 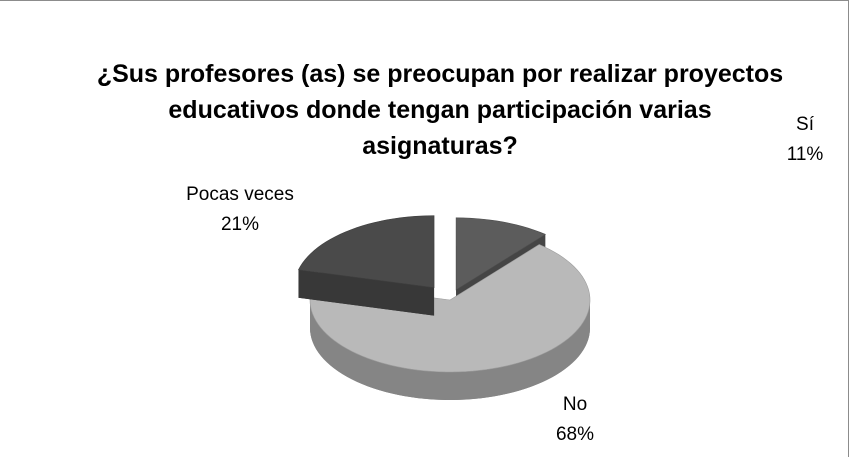 What do you see at coordinates (805, 154) in the screenshot?
I see `slice-value-label: 11%` at bounding box center [805, 154].